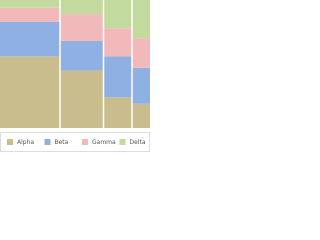 The image size is (320, 240). Describe the element at coordinates (62, 142) in the screenshot. I see `legend-label: Beta` at that location.